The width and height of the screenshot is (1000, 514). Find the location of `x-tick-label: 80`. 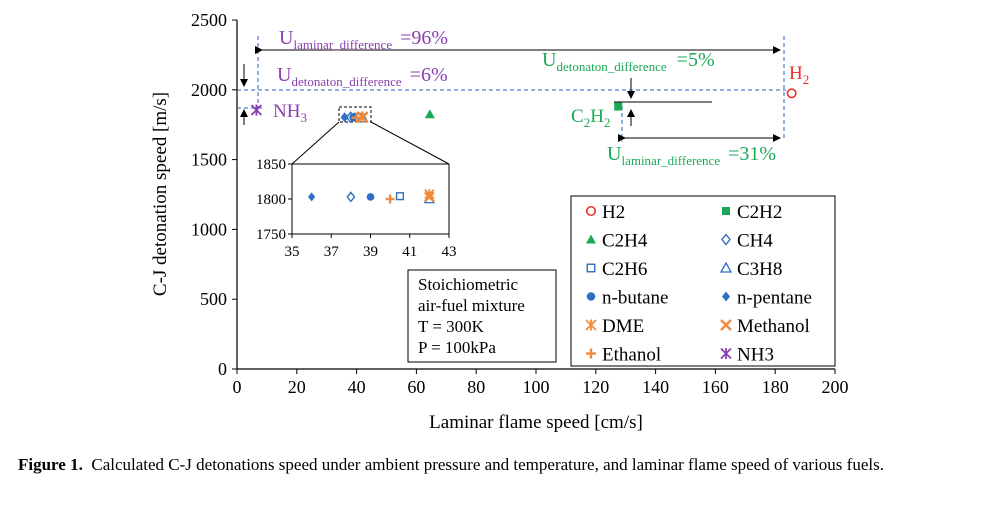

x-tick-label: 80 is located at coordinates (476, 387).